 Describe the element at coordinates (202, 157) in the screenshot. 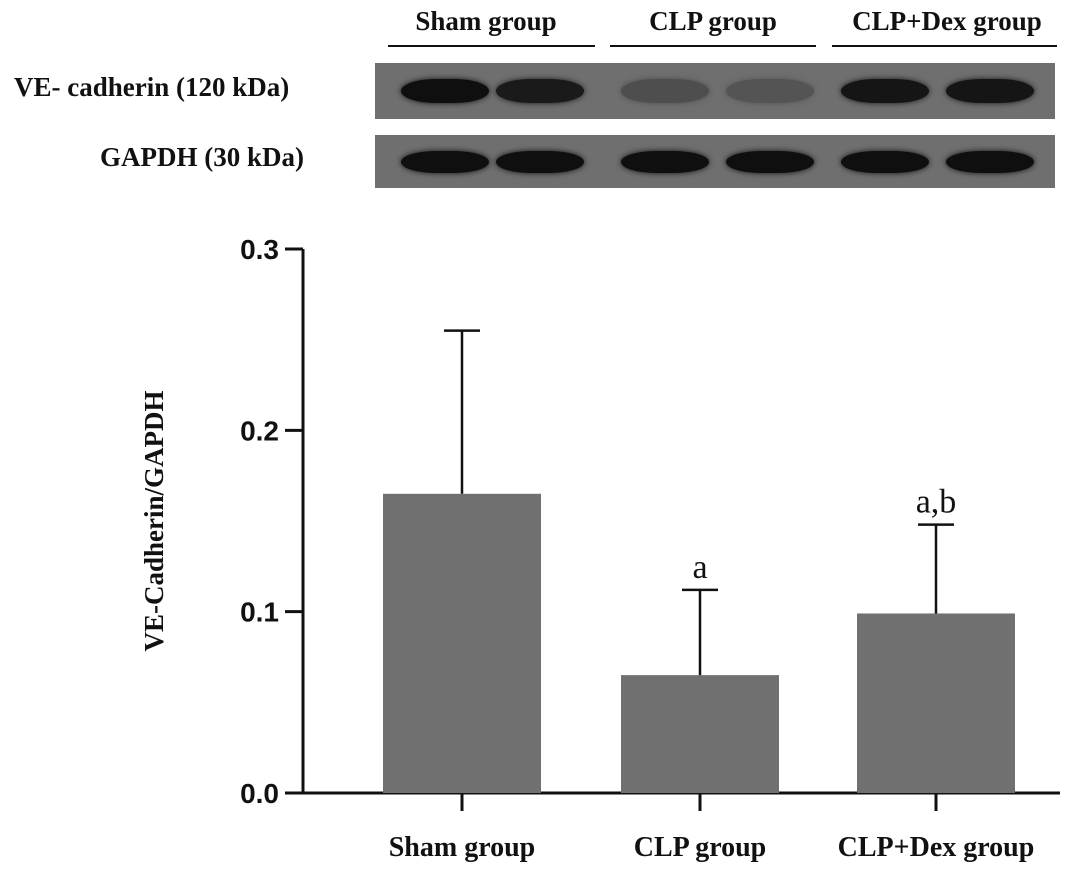

I see `blot-row-label-gapdh: GAPDH (30 kDa)` at that location.